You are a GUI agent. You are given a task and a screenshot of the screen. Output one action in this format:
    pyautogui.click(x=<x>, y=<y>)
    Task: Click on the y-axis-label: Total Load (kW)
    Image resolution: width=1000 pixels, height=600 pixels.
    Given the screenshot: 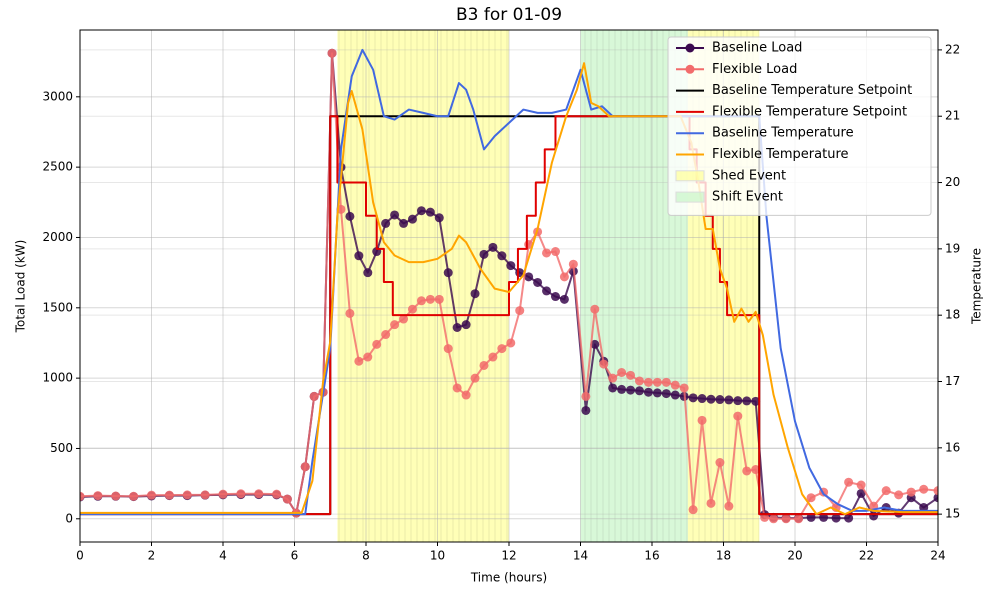 What is the action you would take?
    pyautogui.click(x=21, y=287)
    